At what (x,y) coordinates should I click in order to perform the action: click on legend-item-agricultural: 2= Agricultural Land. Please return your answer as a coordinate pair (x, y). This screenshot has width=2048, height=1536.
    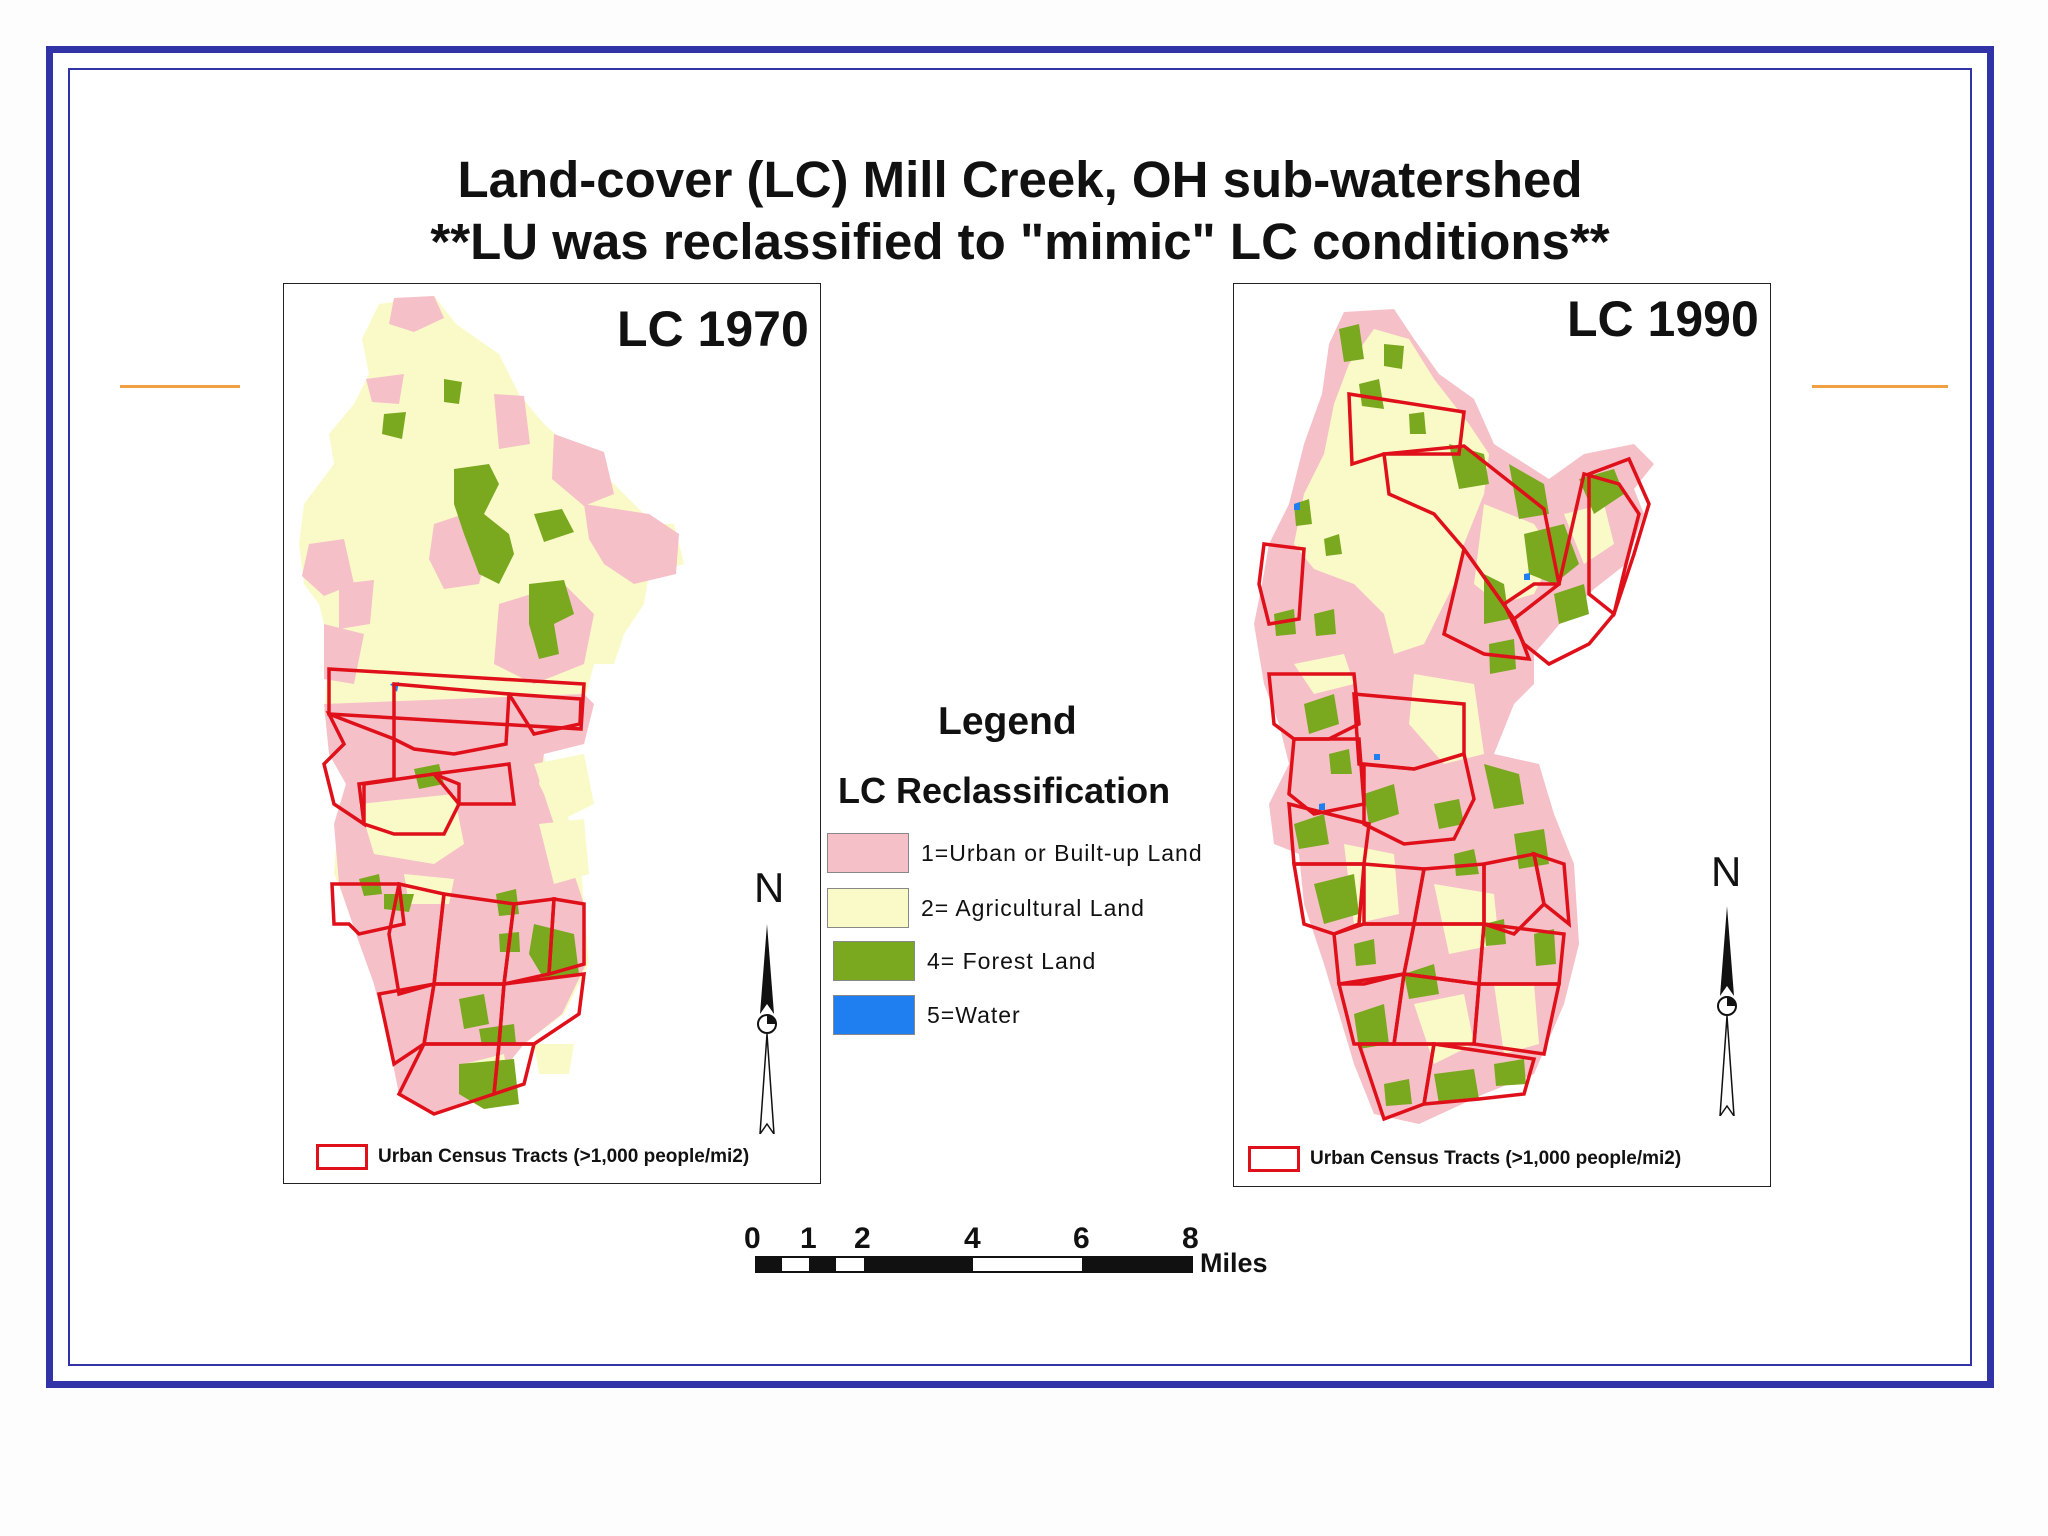
    Looking at the image, I should click on (986, 908).